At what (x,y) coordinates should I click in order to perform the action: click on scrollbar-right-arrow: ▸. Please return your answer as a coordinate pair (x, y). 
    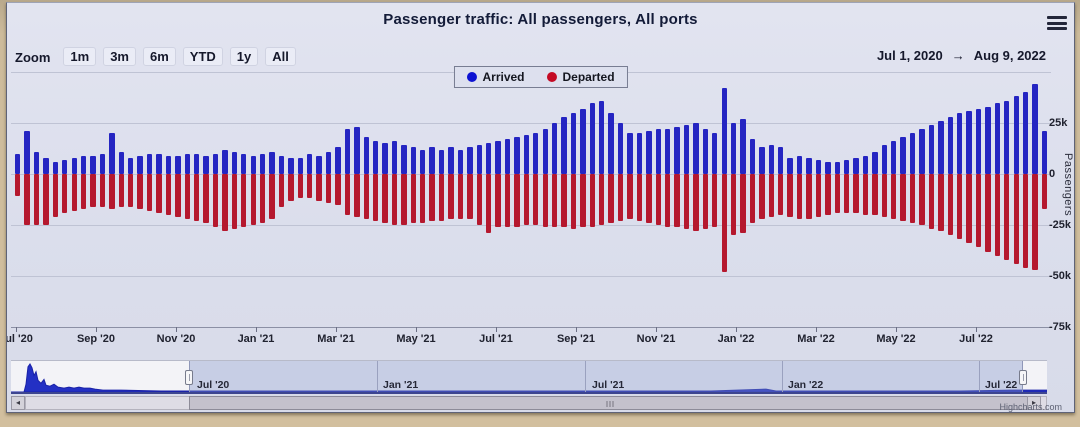
    Looking at the image, I should click on (1034, 403).